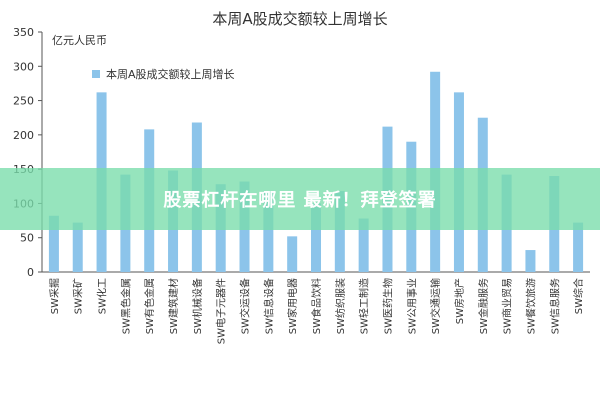 This screenshot has height=404, width=600. What do you see at coordinates (96, 74) in the screenshot?
I see `legend-swatch` at bounding box center [96, 74].